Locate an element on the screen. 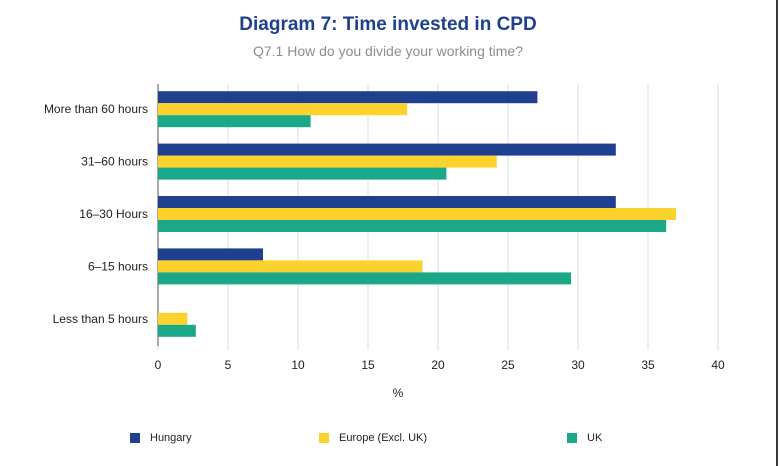 This screenshot has height=466, width=780. x-tick-label: 30 is located at coordinates (578, 365).